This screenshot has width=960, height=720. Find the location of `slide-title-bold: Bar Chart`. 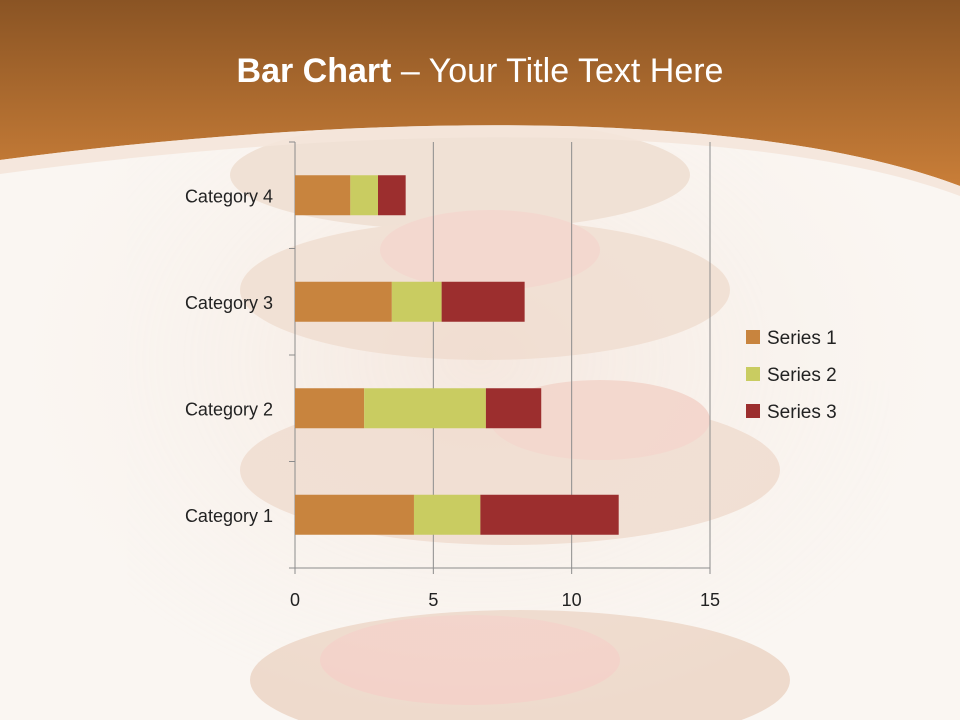

slide-title-bold: Bar Chart is located at coordinates (314, 71).